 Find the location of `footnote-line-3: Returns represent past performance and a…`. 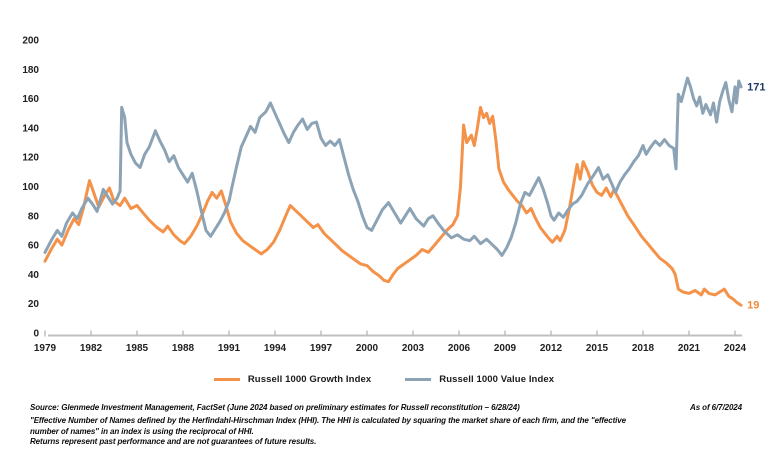

footnote-line-3: Returns represent past performance and a… is located at coordinates (173, 442).